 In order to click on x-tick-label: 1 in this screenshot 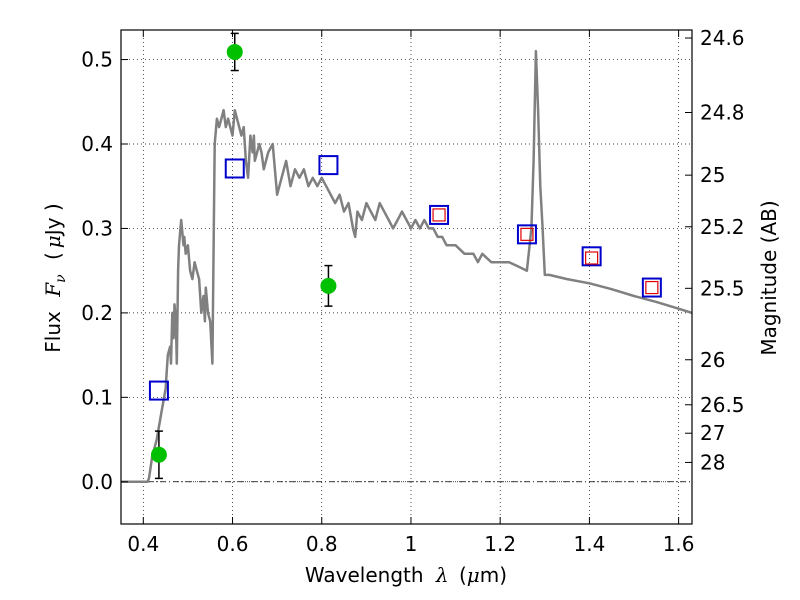, I will do `click(411, 544)`.